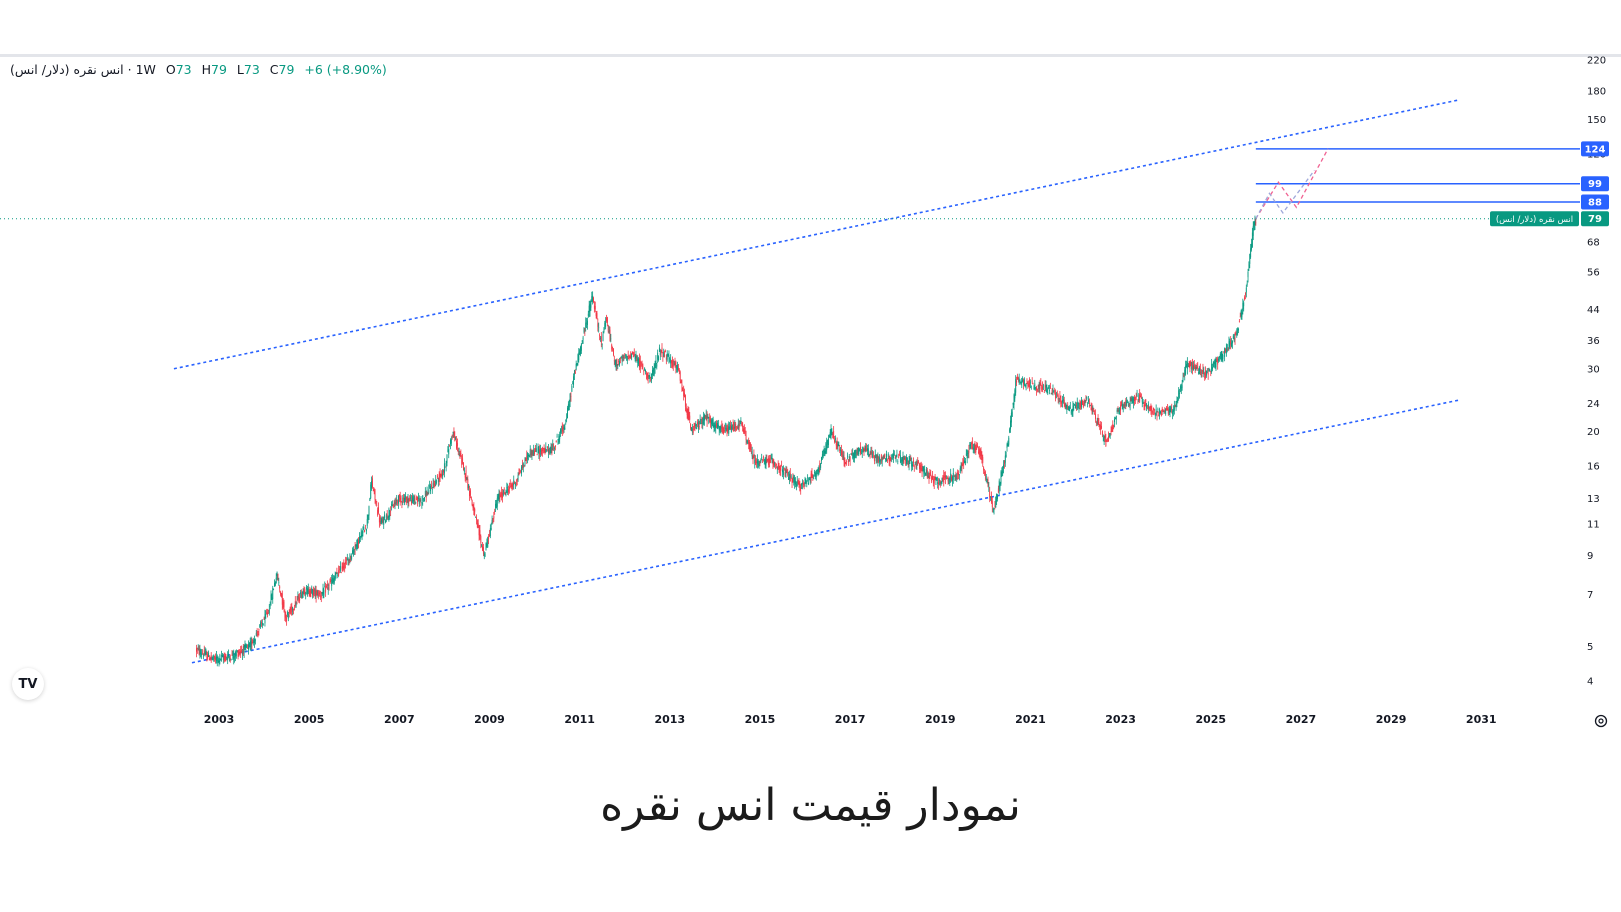 The width and height of the screenshot is (1621, 912). I want to click on interval-label: 1W, so click(145, 69).